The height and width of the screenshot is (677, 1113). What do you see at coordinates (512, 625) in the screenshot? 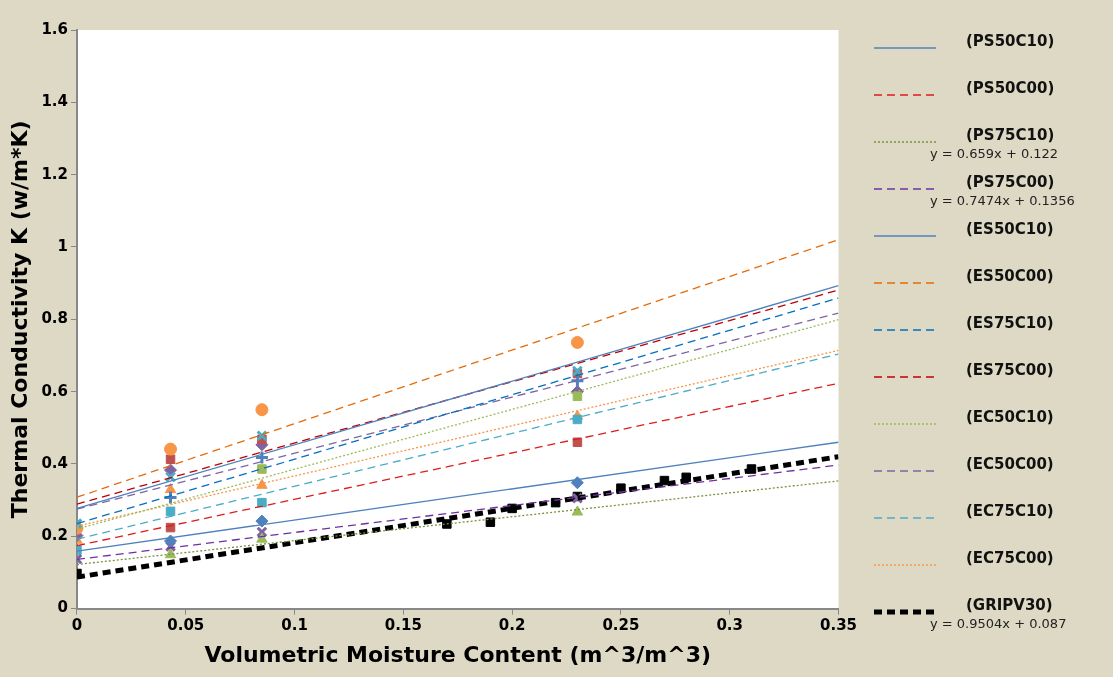
I see `x-tick-label: 0.2` at bounding box center [512, 625].